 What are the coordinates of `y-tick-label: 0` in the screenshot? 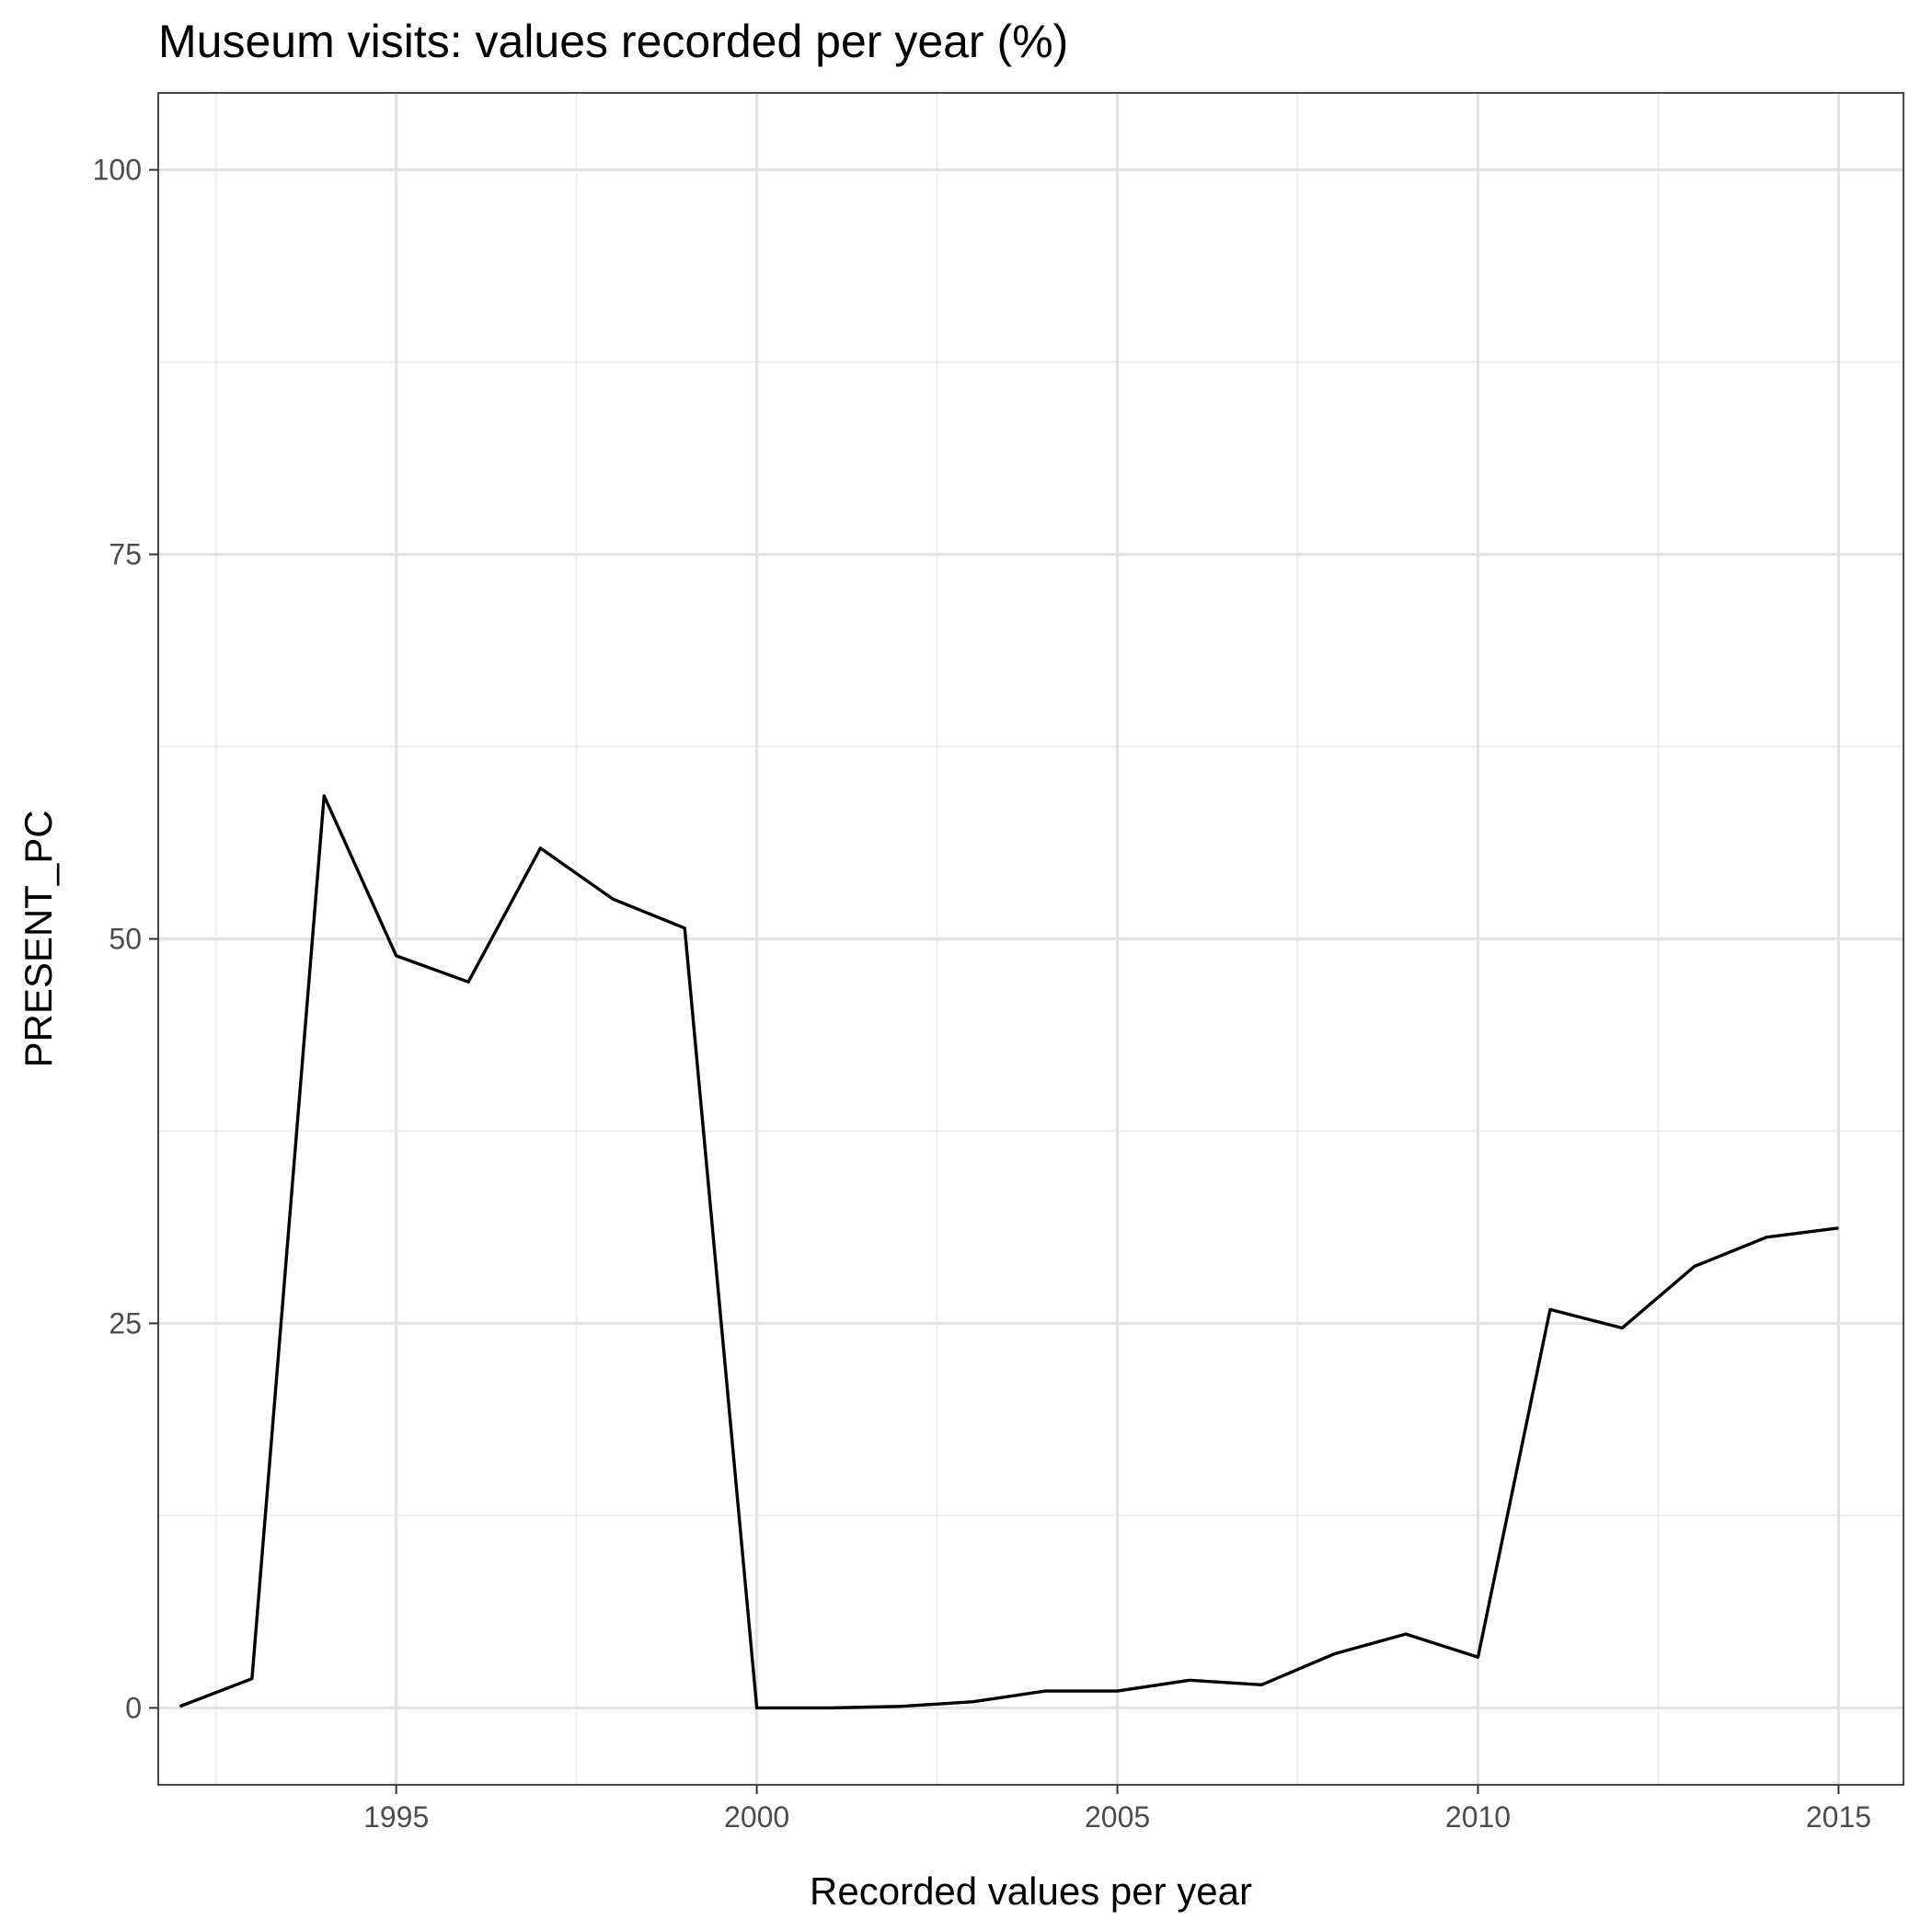 It's located at (133, 1707).